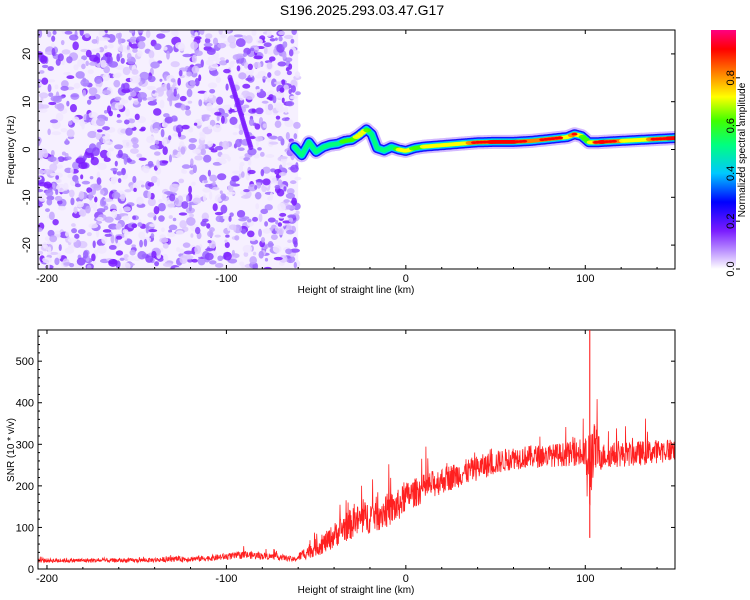 The height and width of the screenshot is (600, 750). Describe the element at coordinates (524, 141) in the screenshot. I see `ridge-peak` at that location.